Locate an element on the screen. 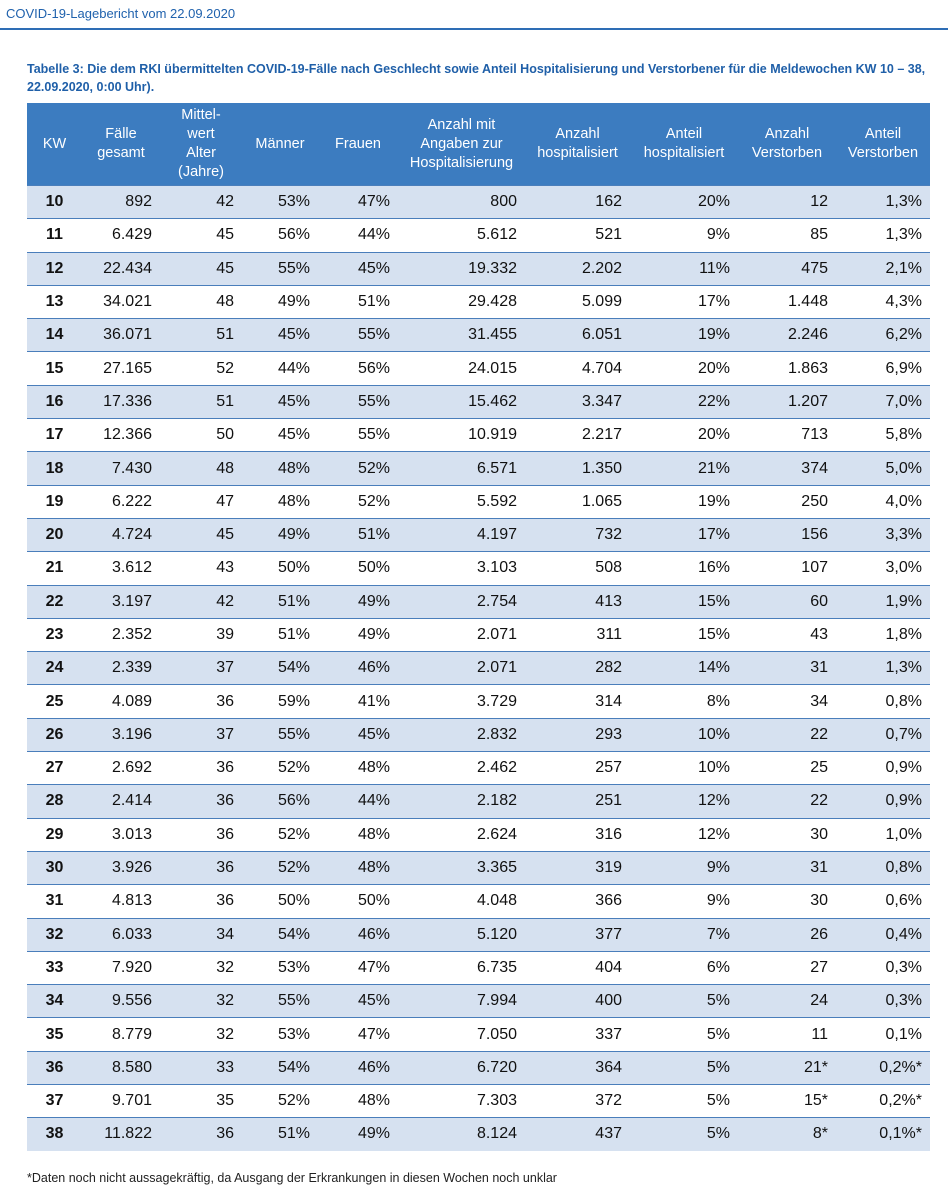 This screenshot has height=1200, width=948. table-cell: 37 is located at coordinates (201, 734).